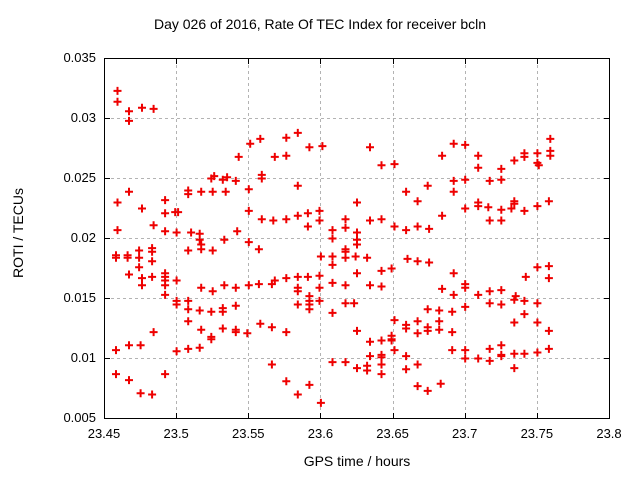 This screenshot has height=480, width=640. I want to click on y-tick-label: 0.015, so click(79, 297).